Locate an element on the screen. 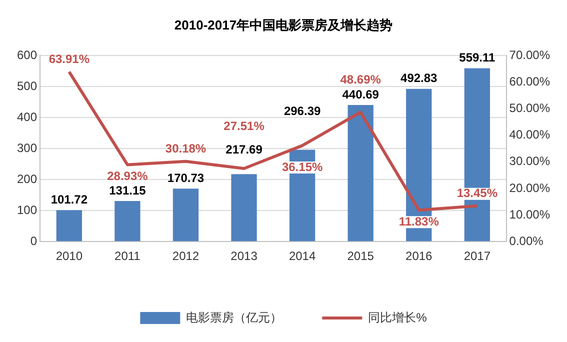  x-tick-label: 2017 is located at coordinates (477, 256).